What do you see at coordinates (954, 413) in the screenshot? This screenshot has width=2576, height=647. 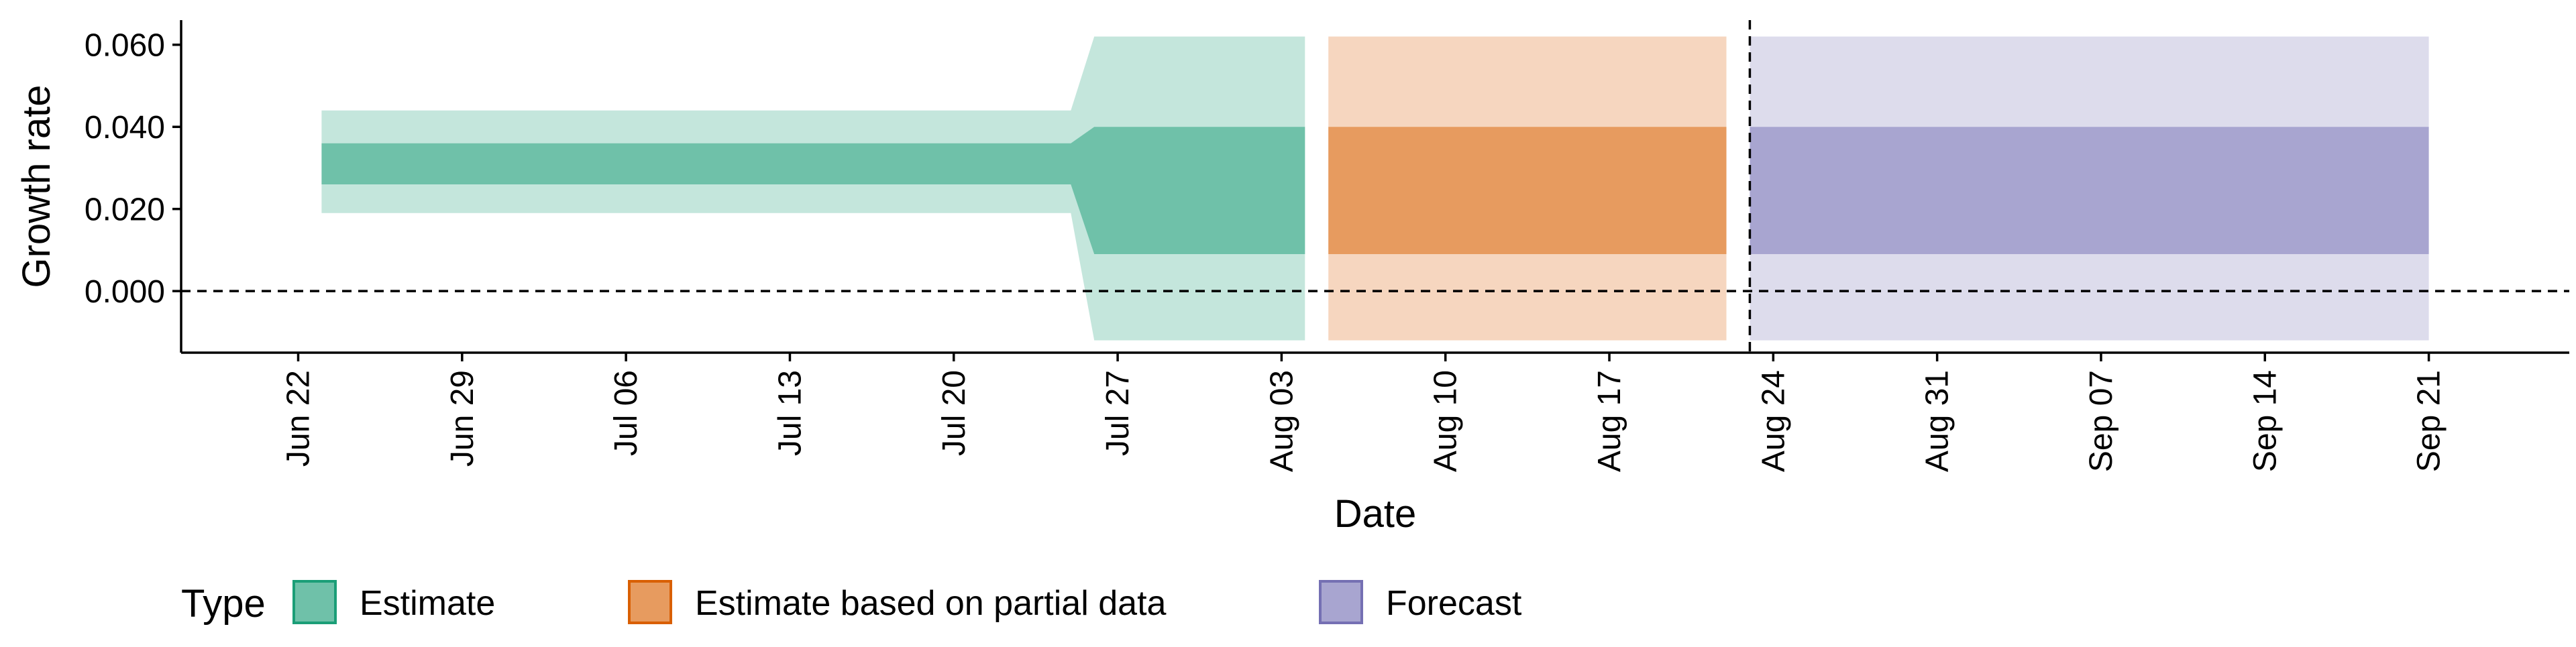 I see `x-tick-label: Jul 20` at bounding box center [954, 413].